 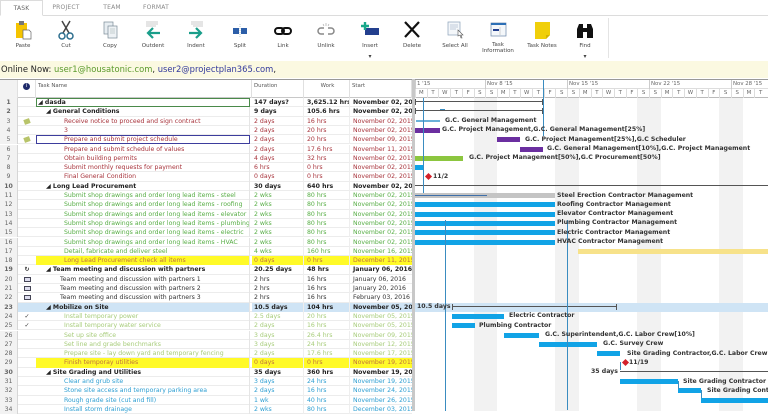 I want to click on work-cell: 80 hrs, so click(x=327, y=205).